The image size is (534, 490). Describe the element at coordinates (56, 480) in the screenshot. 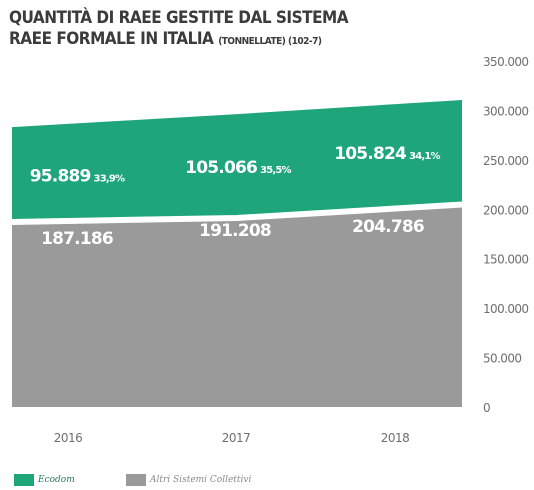

I see `legend-label-ecodom: Ecodom` at that location.